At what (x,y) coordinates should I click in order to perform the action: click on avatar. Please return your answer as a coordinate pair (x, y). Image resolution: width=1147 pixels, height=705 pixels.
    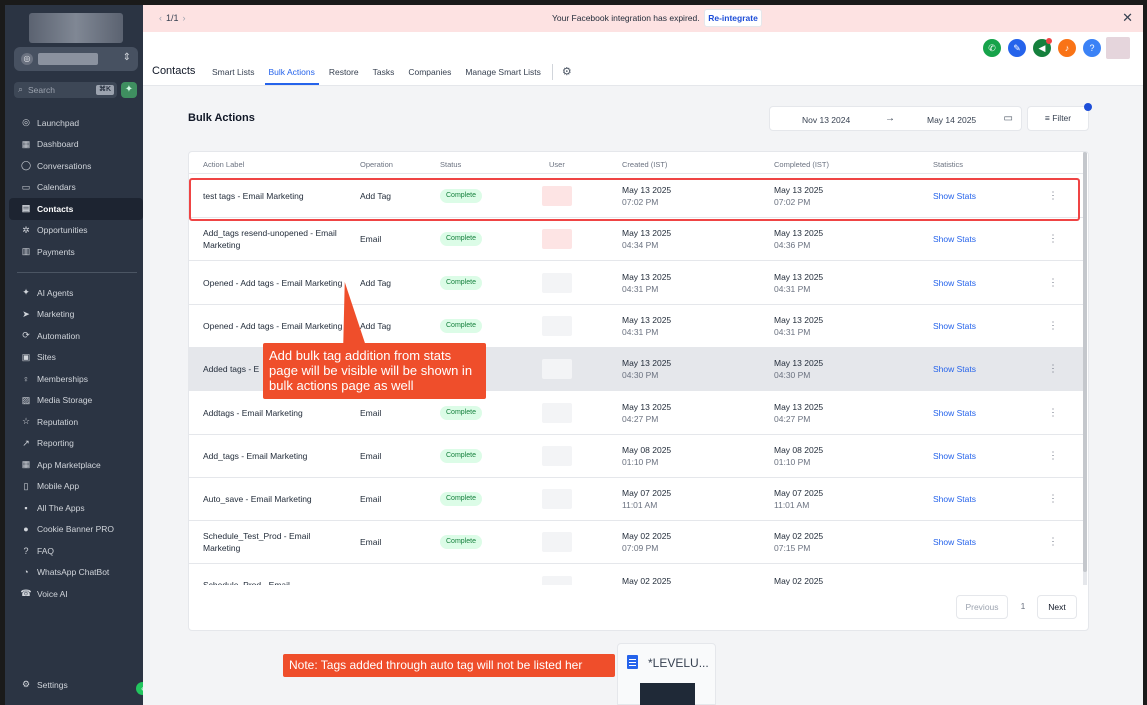
    Looking at the image, I should click on (1118, 48).